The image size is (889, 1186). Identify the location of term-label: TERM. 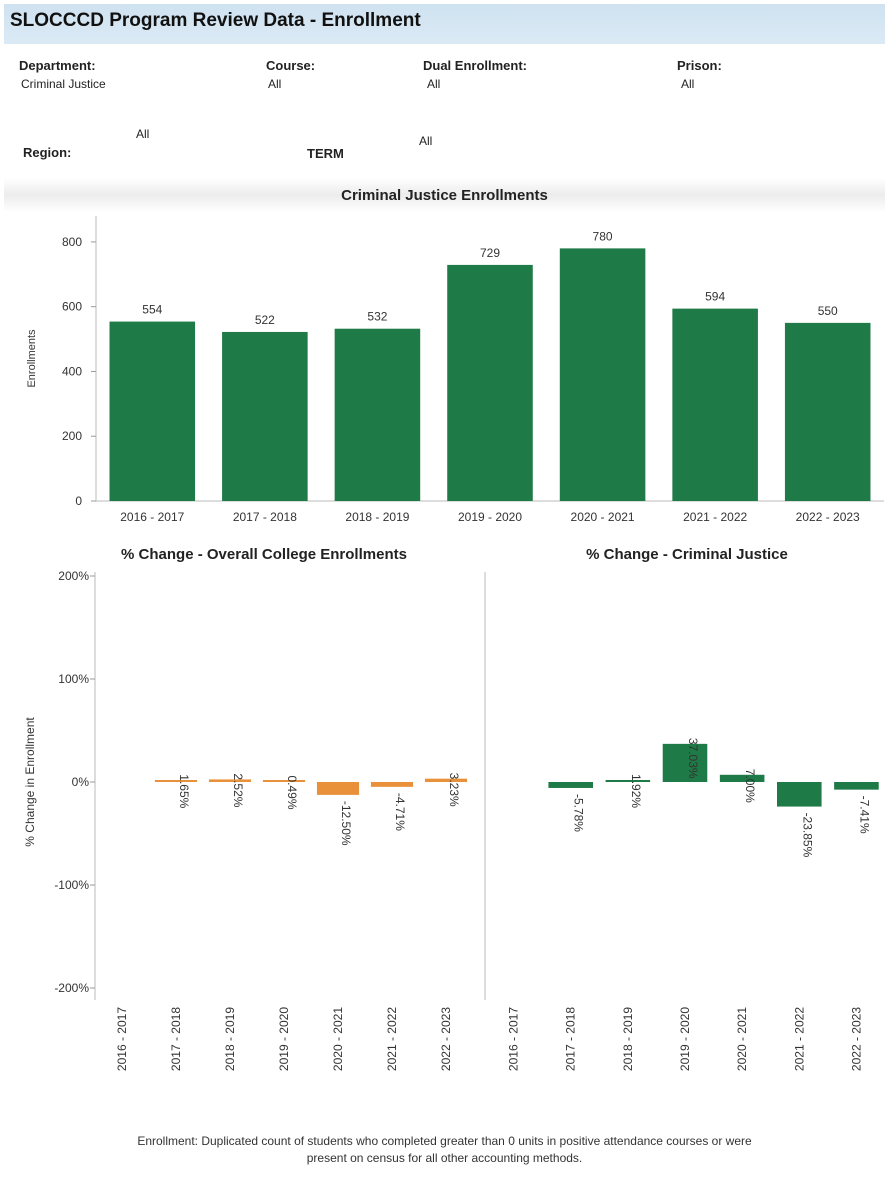
(325, 153).